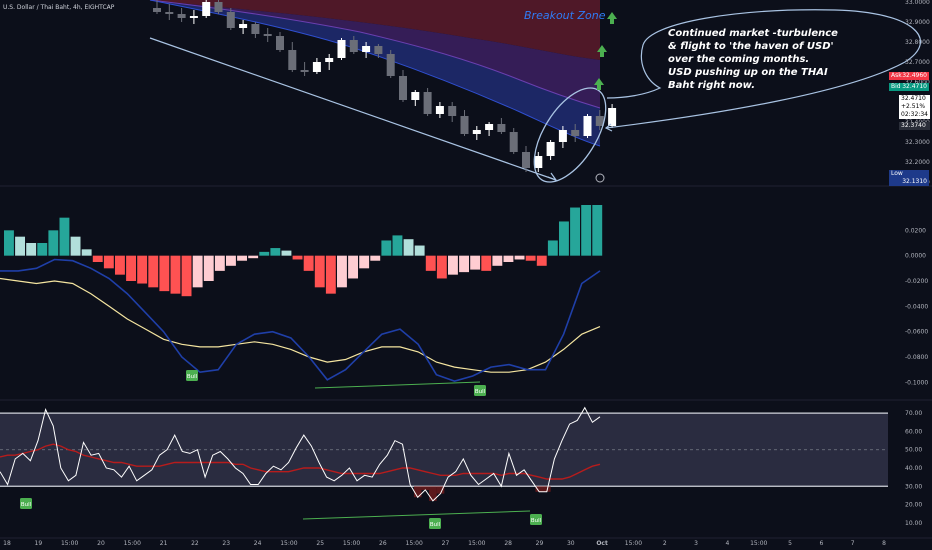  What do you see at coordinates (914, 86) in the screenshot?
I see `bid-value: 32.4710` at bounding box center [914, 86].